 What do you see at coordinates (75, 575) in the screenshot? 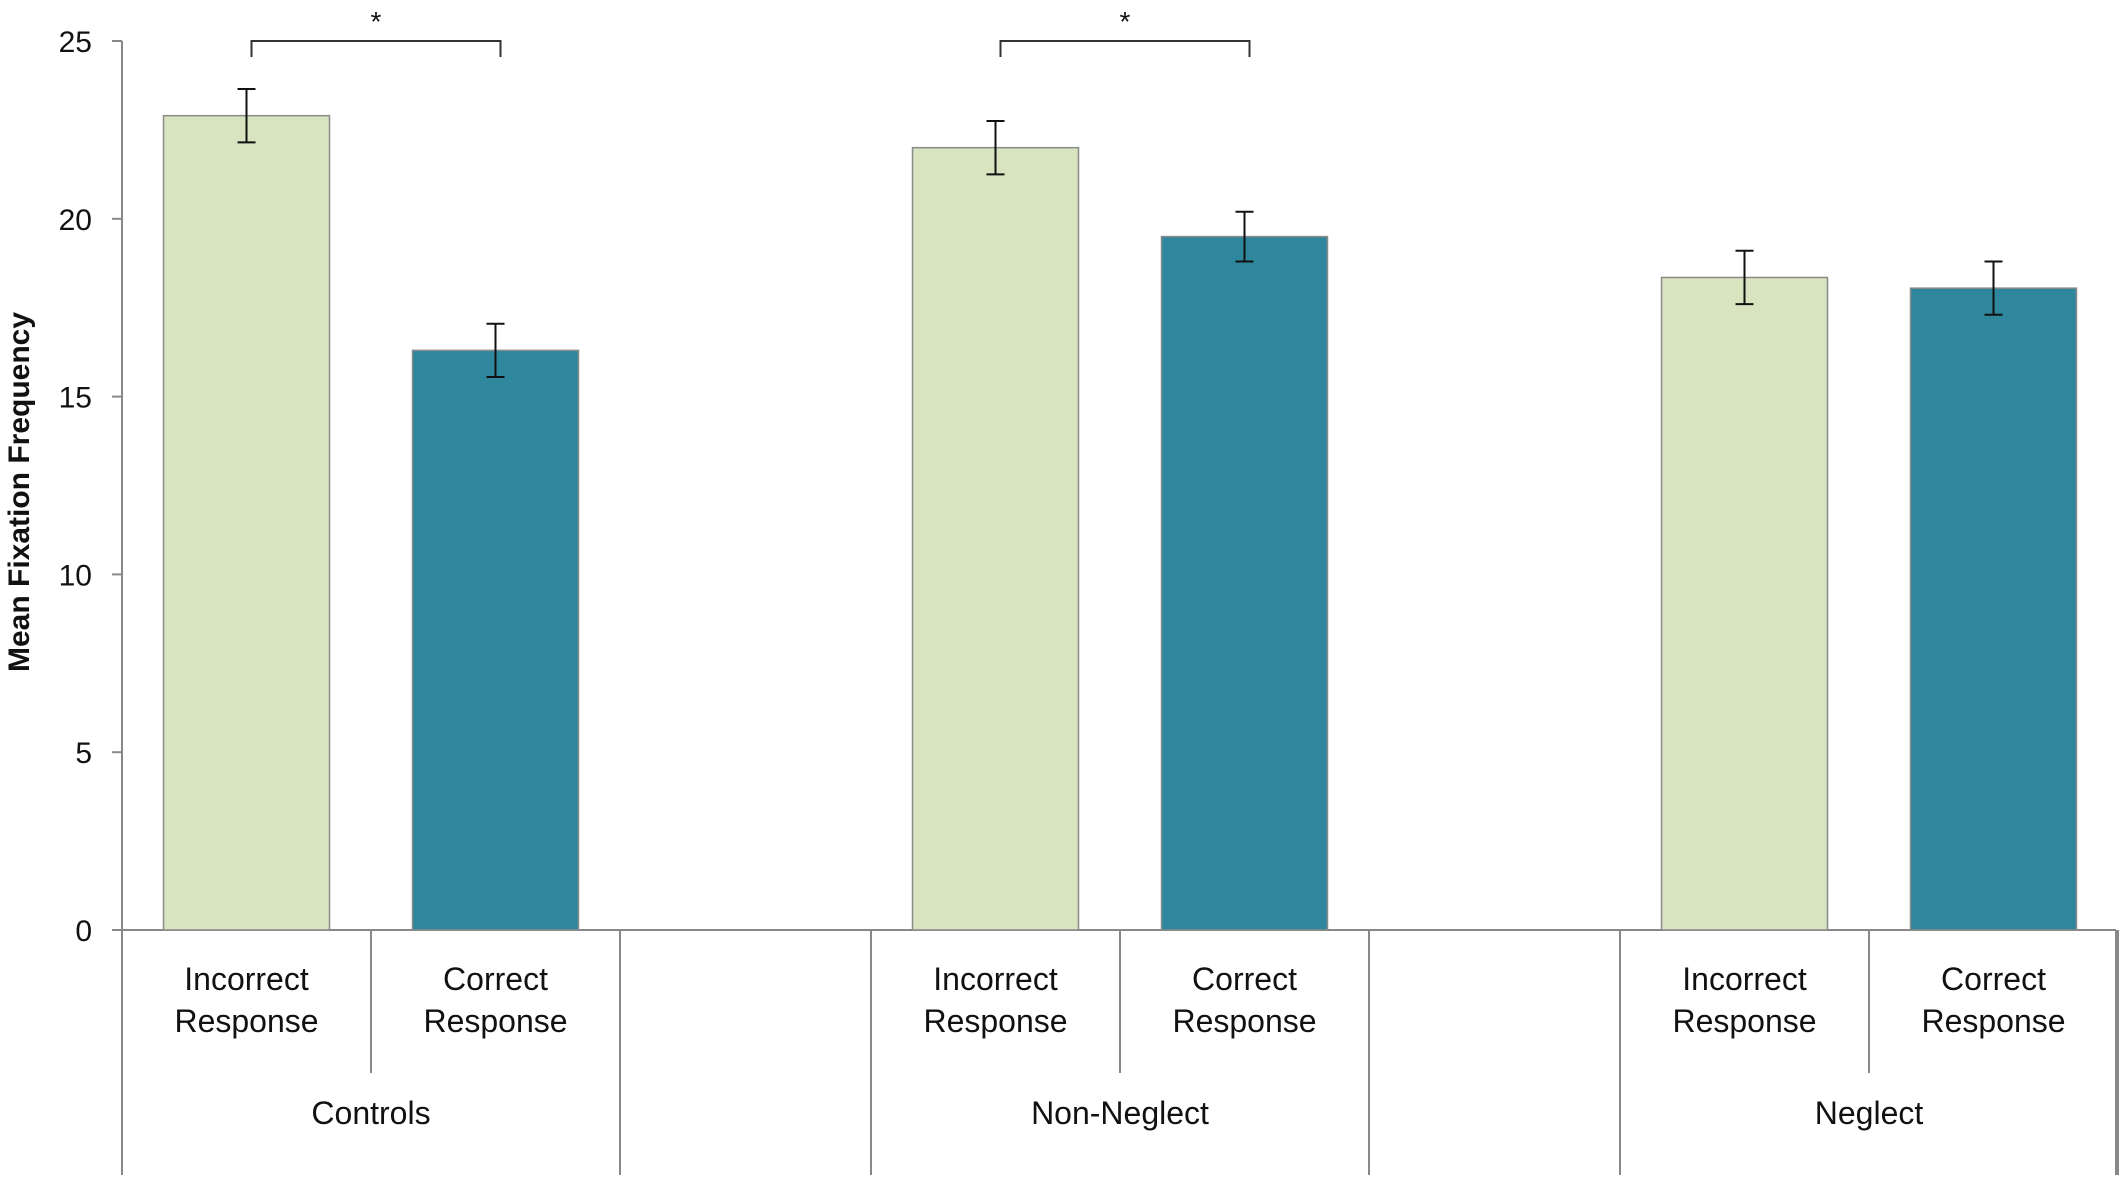
I see `y-tick-label: 10` at bounding box center [75, 575].